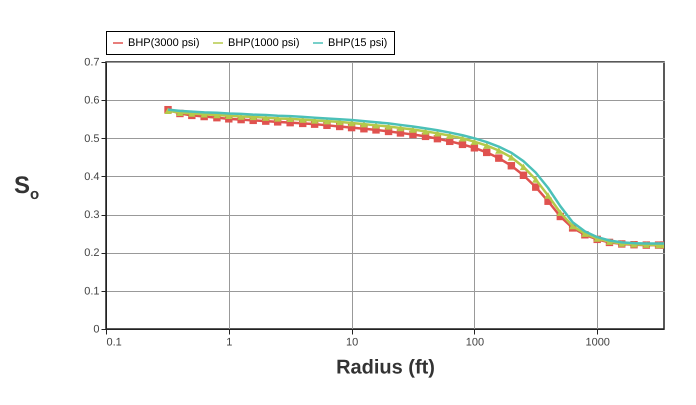 This screenshot has width=696, height=405. I want to click on y-axis-title: S$_{o}$, so click(27, 187).